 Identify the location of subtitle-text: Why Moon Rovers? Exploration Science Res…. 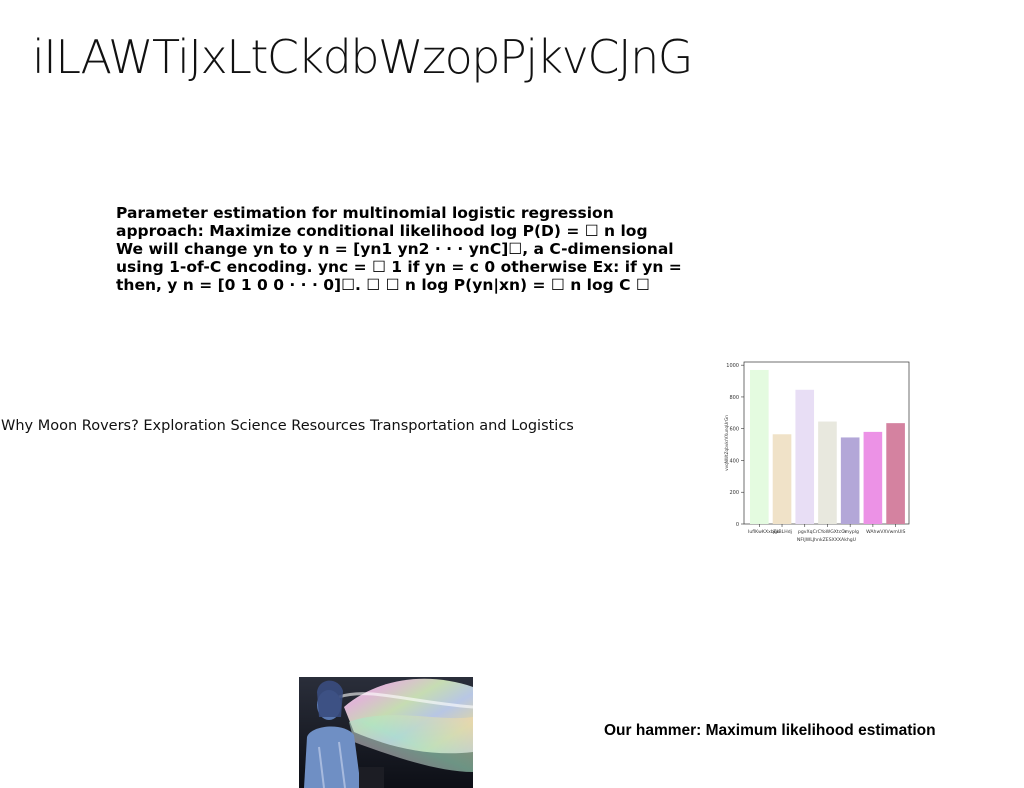
(287, 426).